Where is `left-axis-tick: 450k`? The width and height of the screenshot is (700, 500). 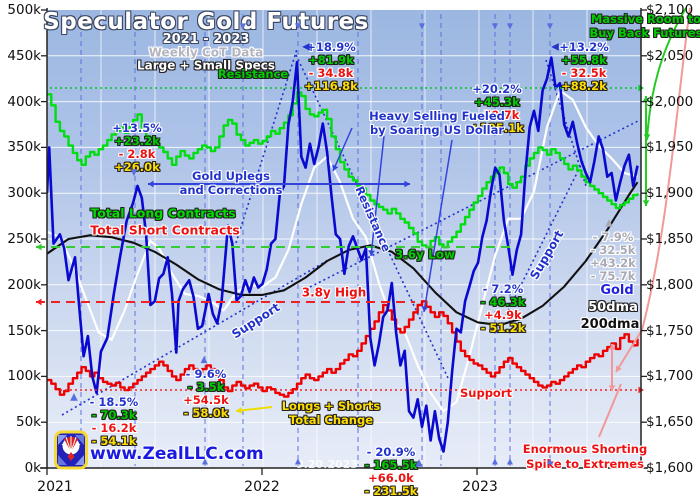 left-axis-tick: 450k is located at coordinates (24, 55).